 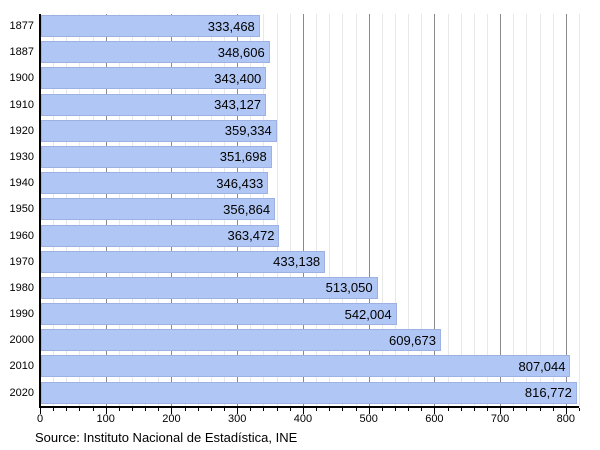 I want to click on bar-row: 816,772, so click(x=310, y=394).